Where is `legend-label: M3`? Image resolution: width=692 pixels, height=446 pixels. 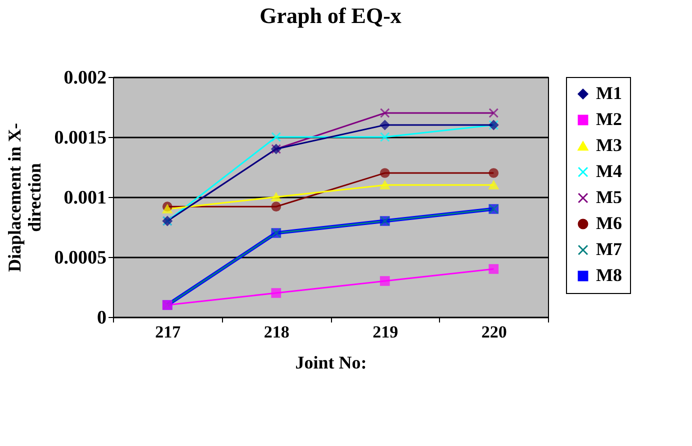
legend-label: M3 is located at coordinates (609, 145).